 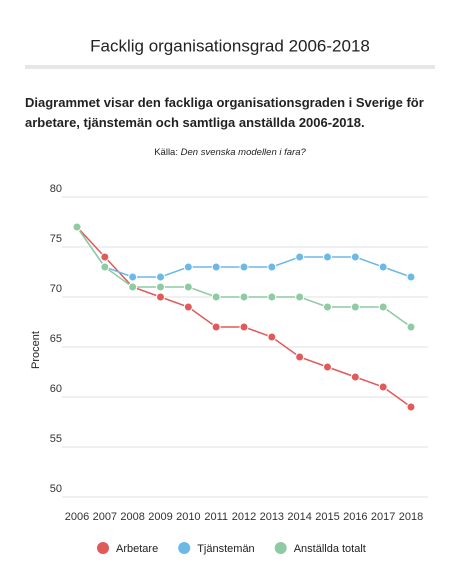 What do you see at coordinates (327, 517) in the screenshot?
I see `x-tick-label: 2015` at bounding box center [327, 517].